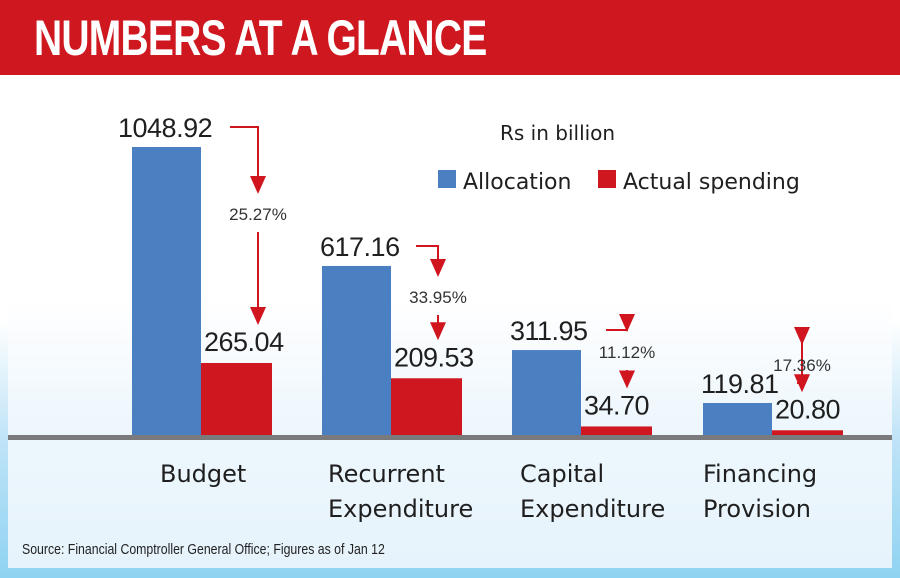 The height and width of the screenshot is (578, 900). I want to click on percentage-label: 17.36%, so click(802, 365).